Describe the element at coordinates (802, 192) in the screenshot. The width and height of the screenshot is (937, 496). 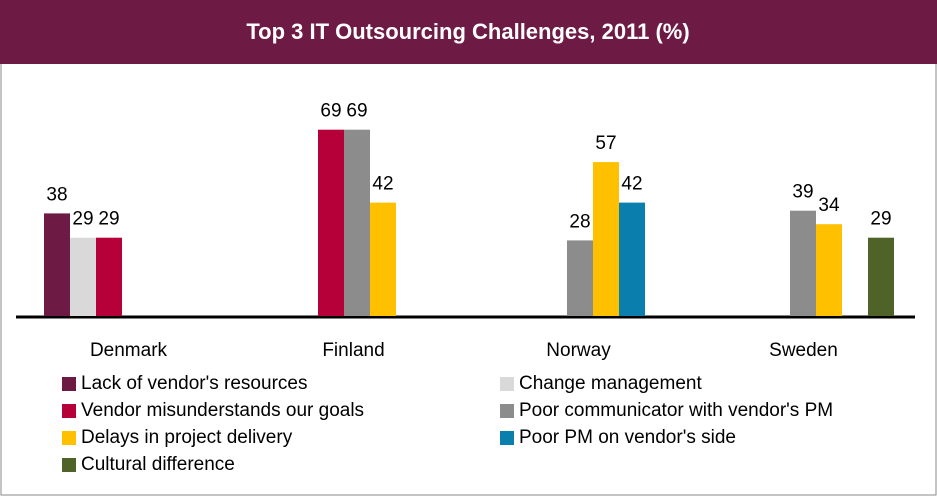
I see `data-label: 39` at that location.